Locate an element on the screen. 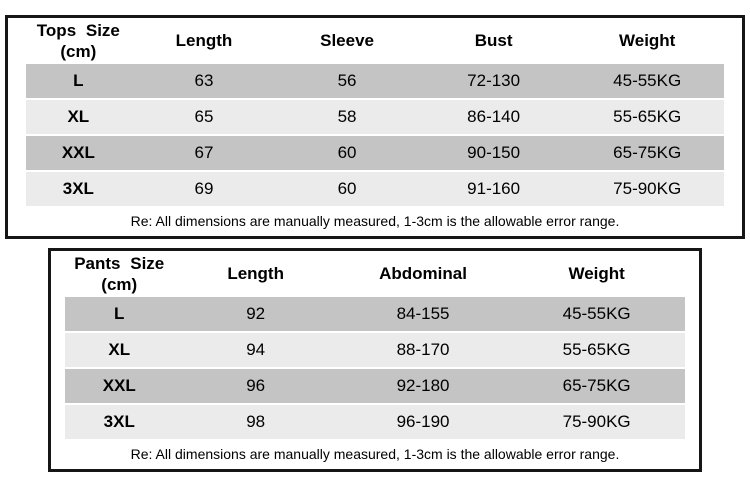 Image resolution: width=750 pixels, height=500 pixels. length-cell: 94 is located at coordinates (256, 349).